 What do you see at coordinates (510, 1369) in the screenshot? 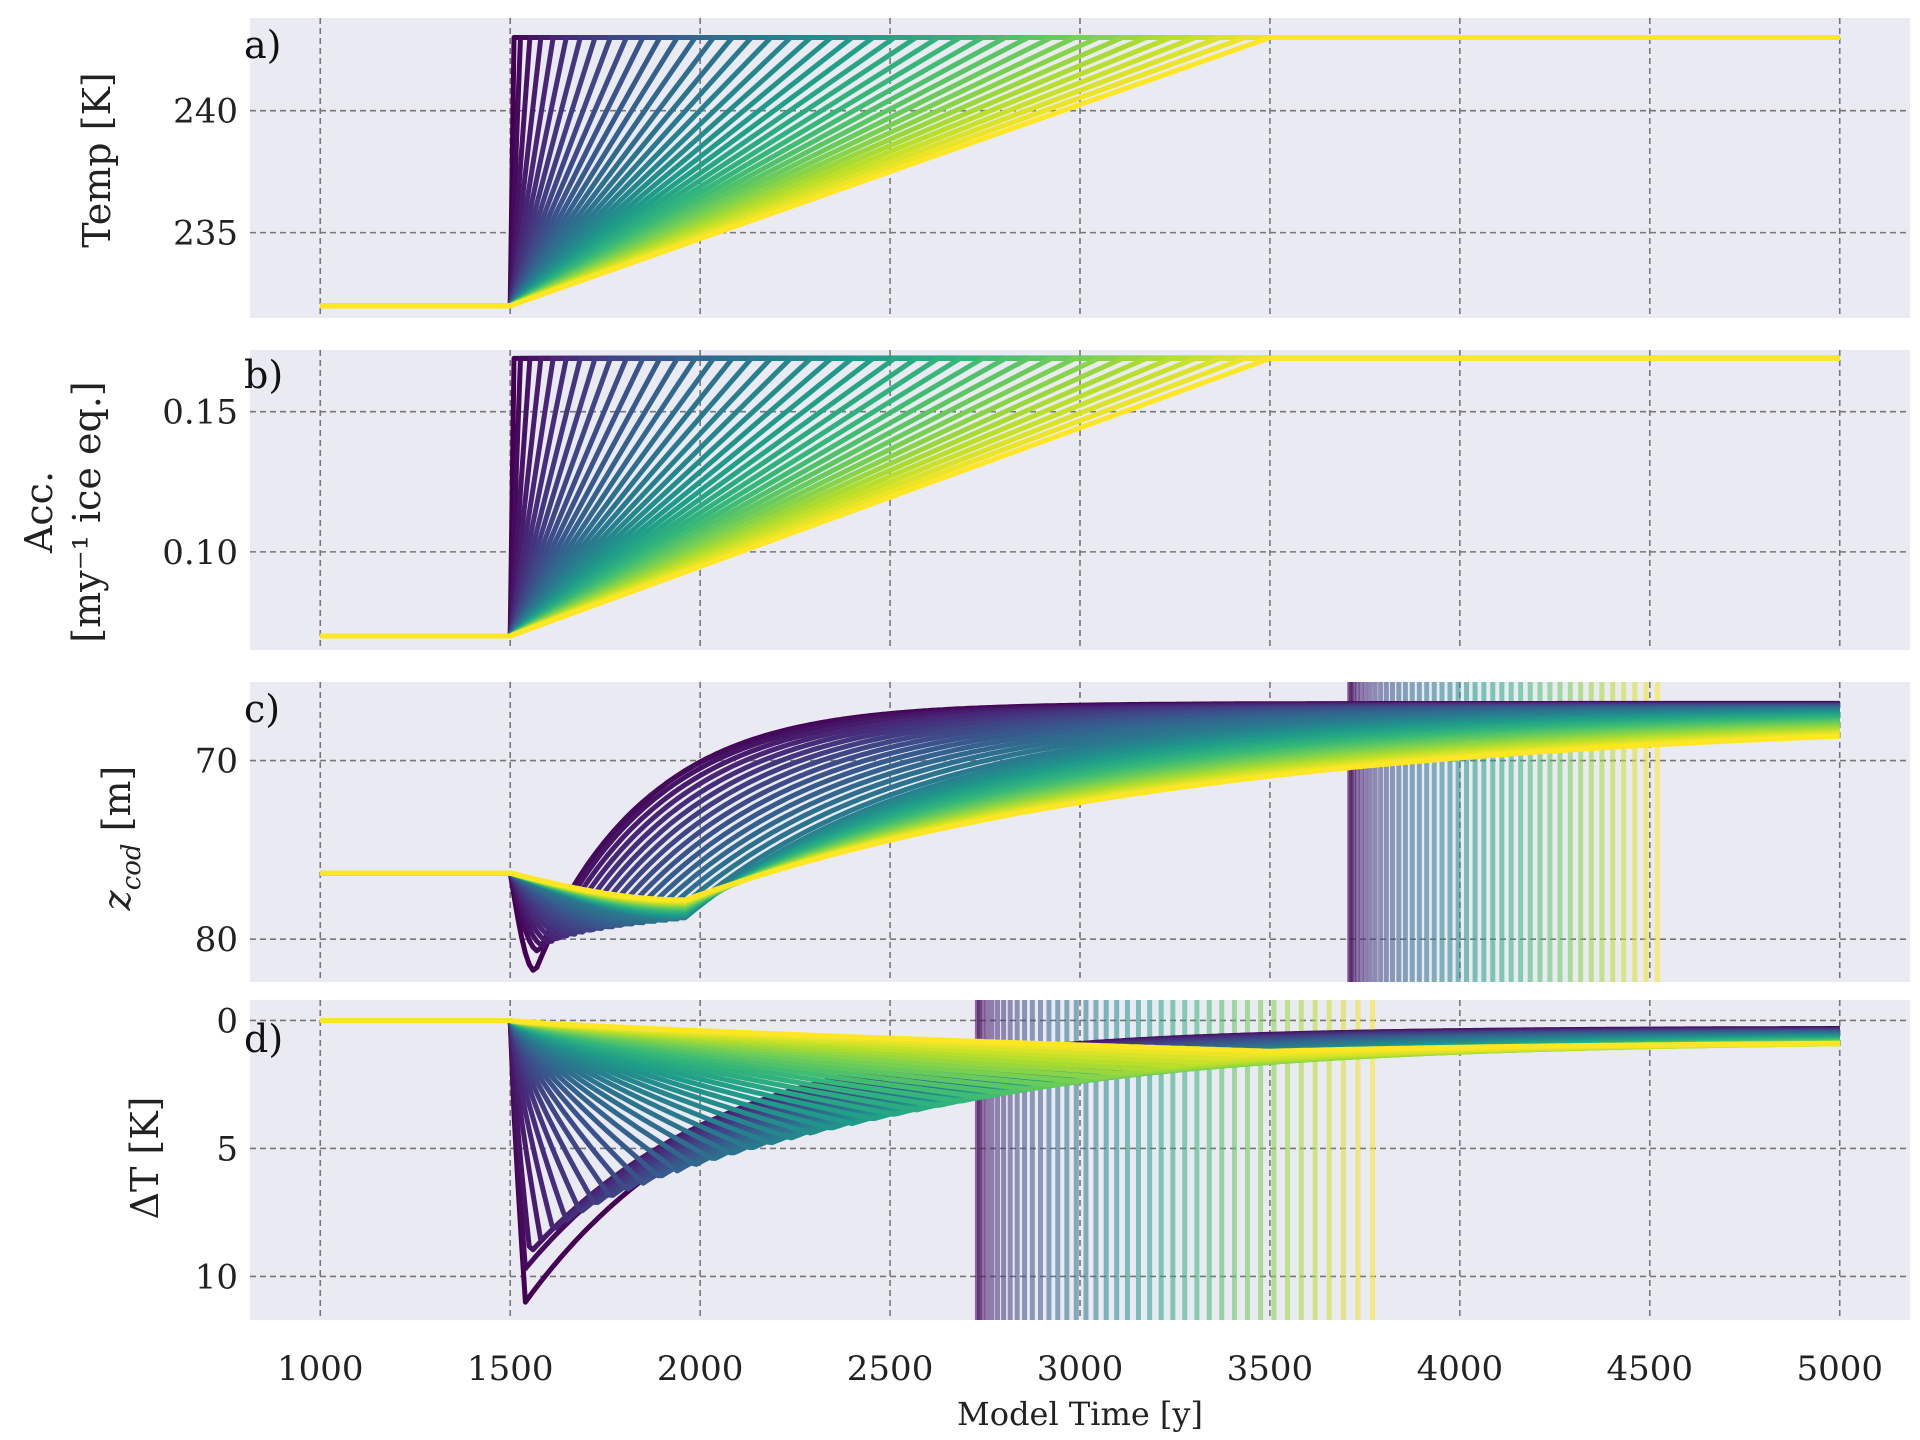
I see `x-tick-label: 1500` at bounding box center [510, 1369].